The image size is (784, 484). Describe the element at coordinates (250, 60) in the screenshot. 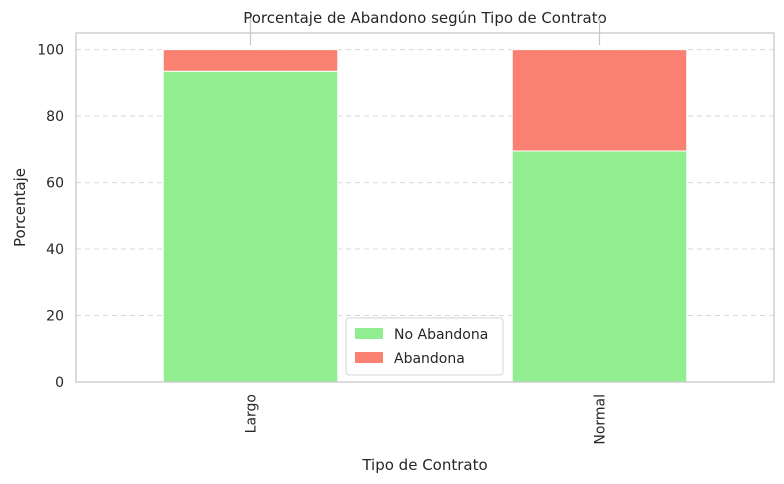

I see `bar-largo-abandona` at that location.